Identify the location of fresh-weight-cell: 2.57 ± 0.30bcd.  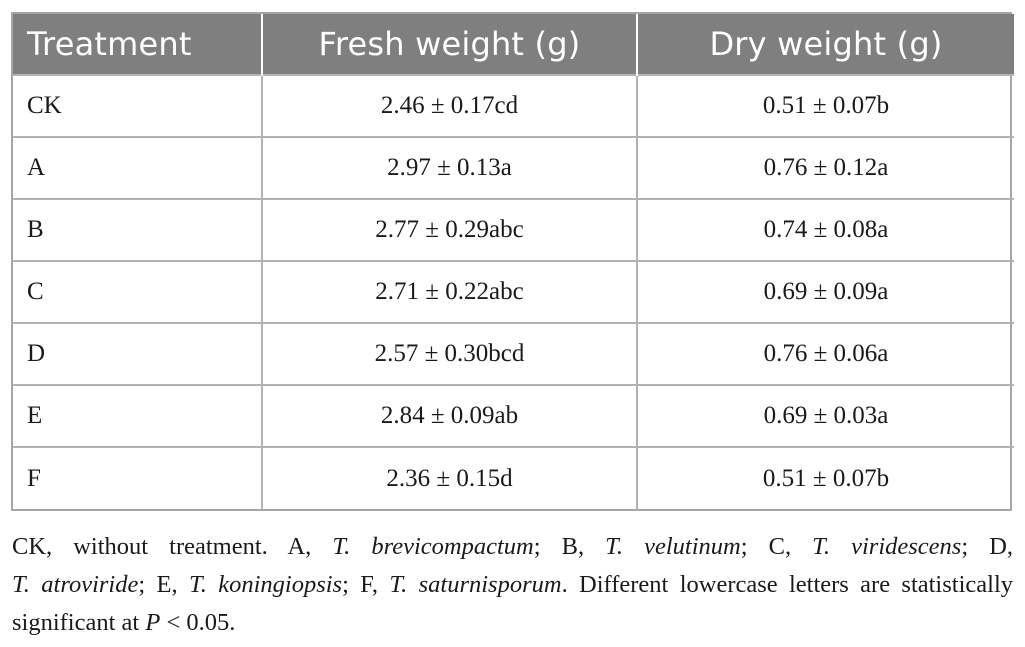
(450, 353).